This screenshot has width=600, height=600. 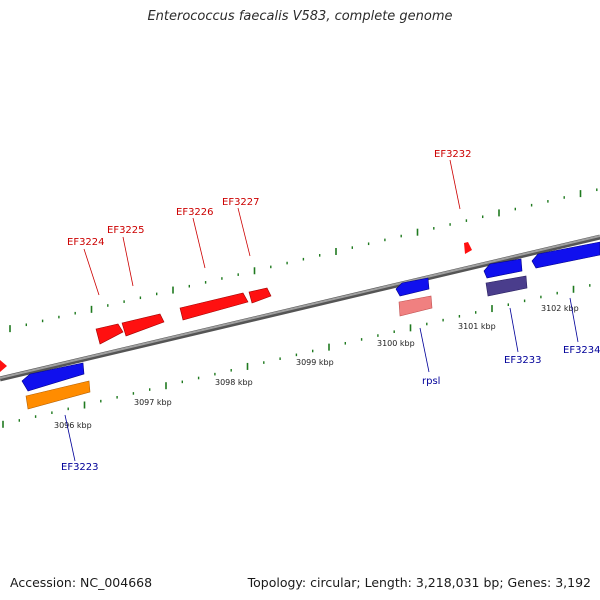 What do you see at coordinates (315, 362) in the screenshot?
I see `kbp-label-3099: 3099 kbp` at bounding box center [315, 362].